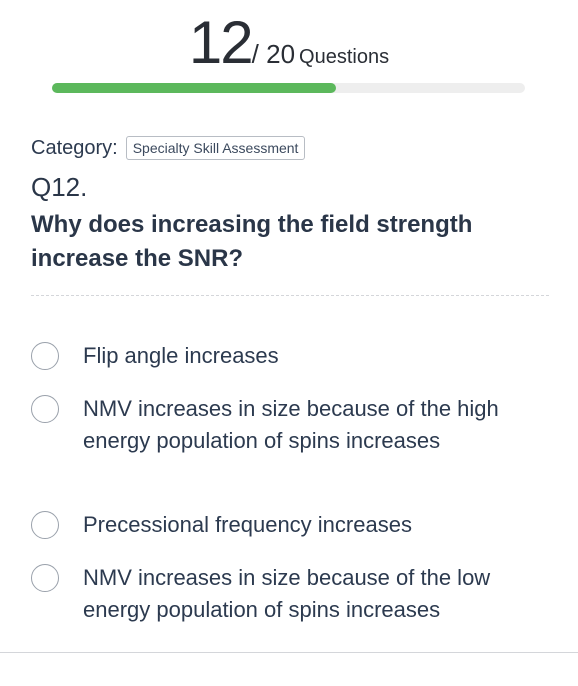 The image size is (578, 686). What do you see at coordinates (74, 147) in the screenshot?
I see `category-label: Category:` at bounding box center [74, 147].